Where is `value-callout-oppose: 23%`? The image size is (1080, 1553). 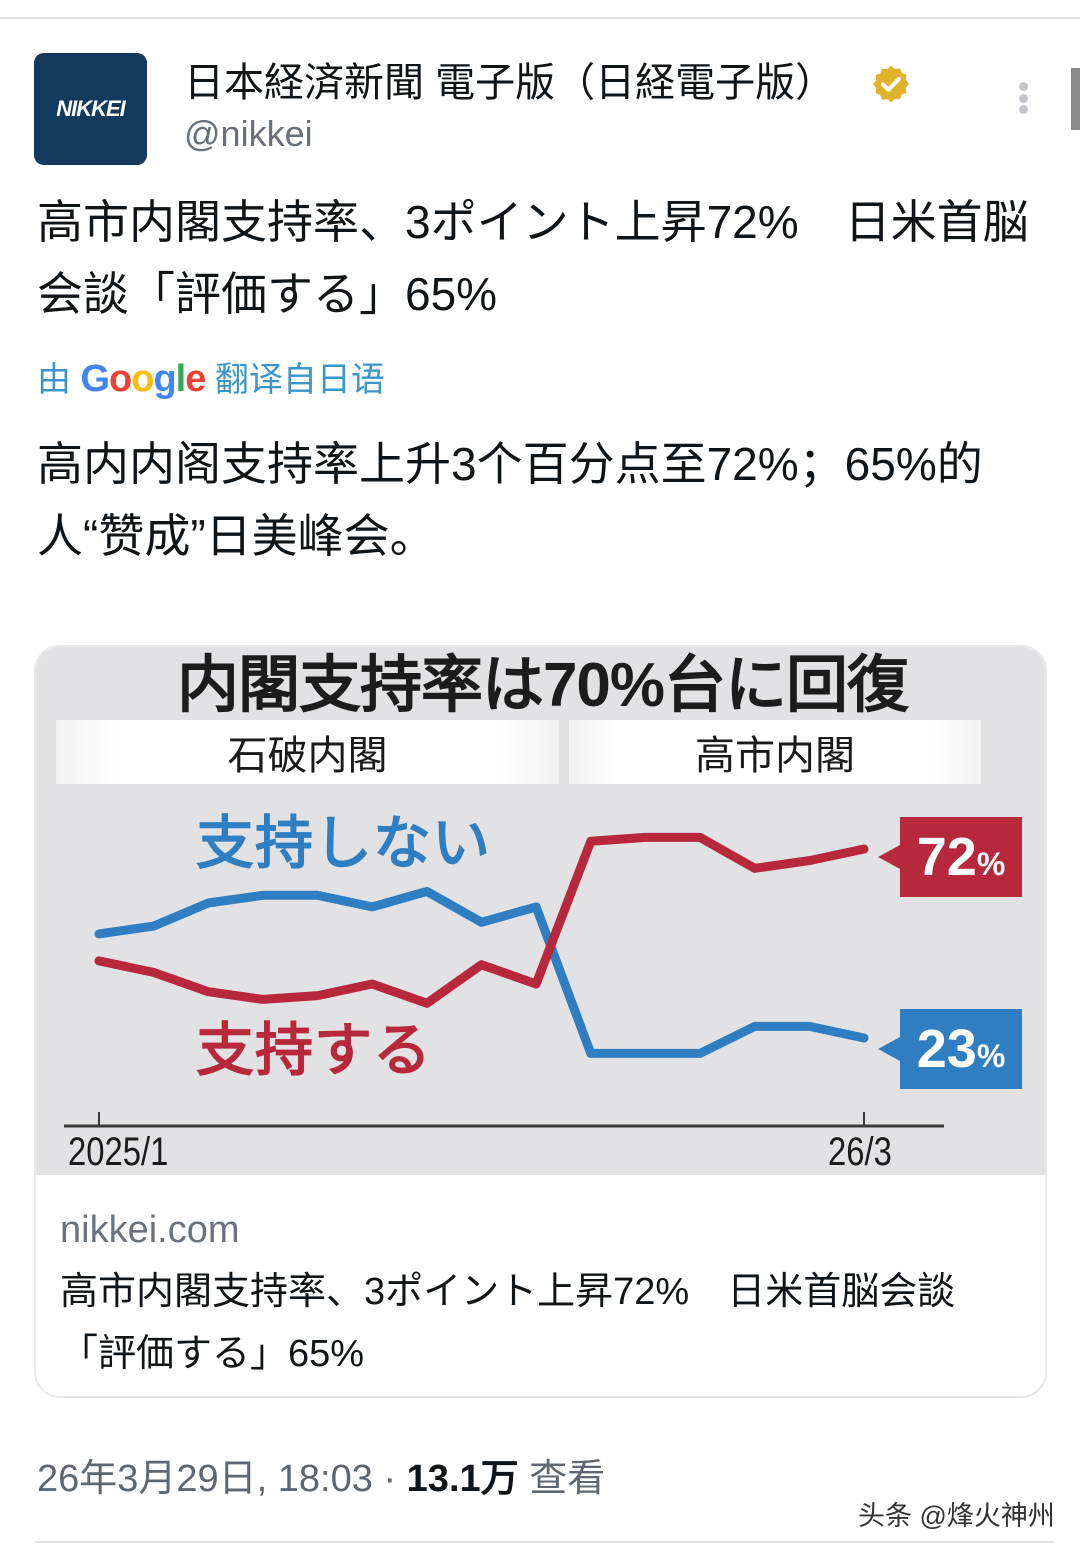 value-callout-oppose: 23% is located at coordinates (961, 1049).